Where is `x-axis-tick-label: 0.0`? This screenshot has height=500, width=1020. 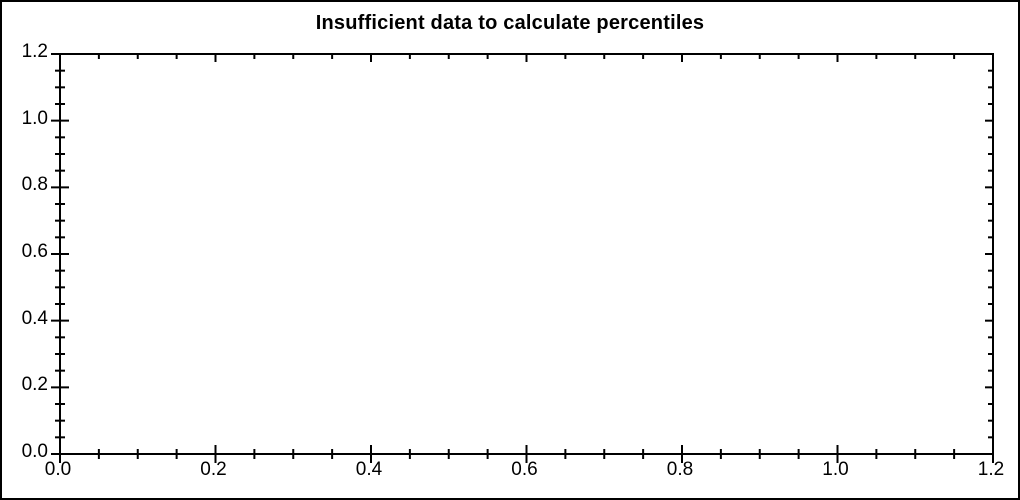 x-axis-tick-label: 0.0 is located at coordinates (58, 469).